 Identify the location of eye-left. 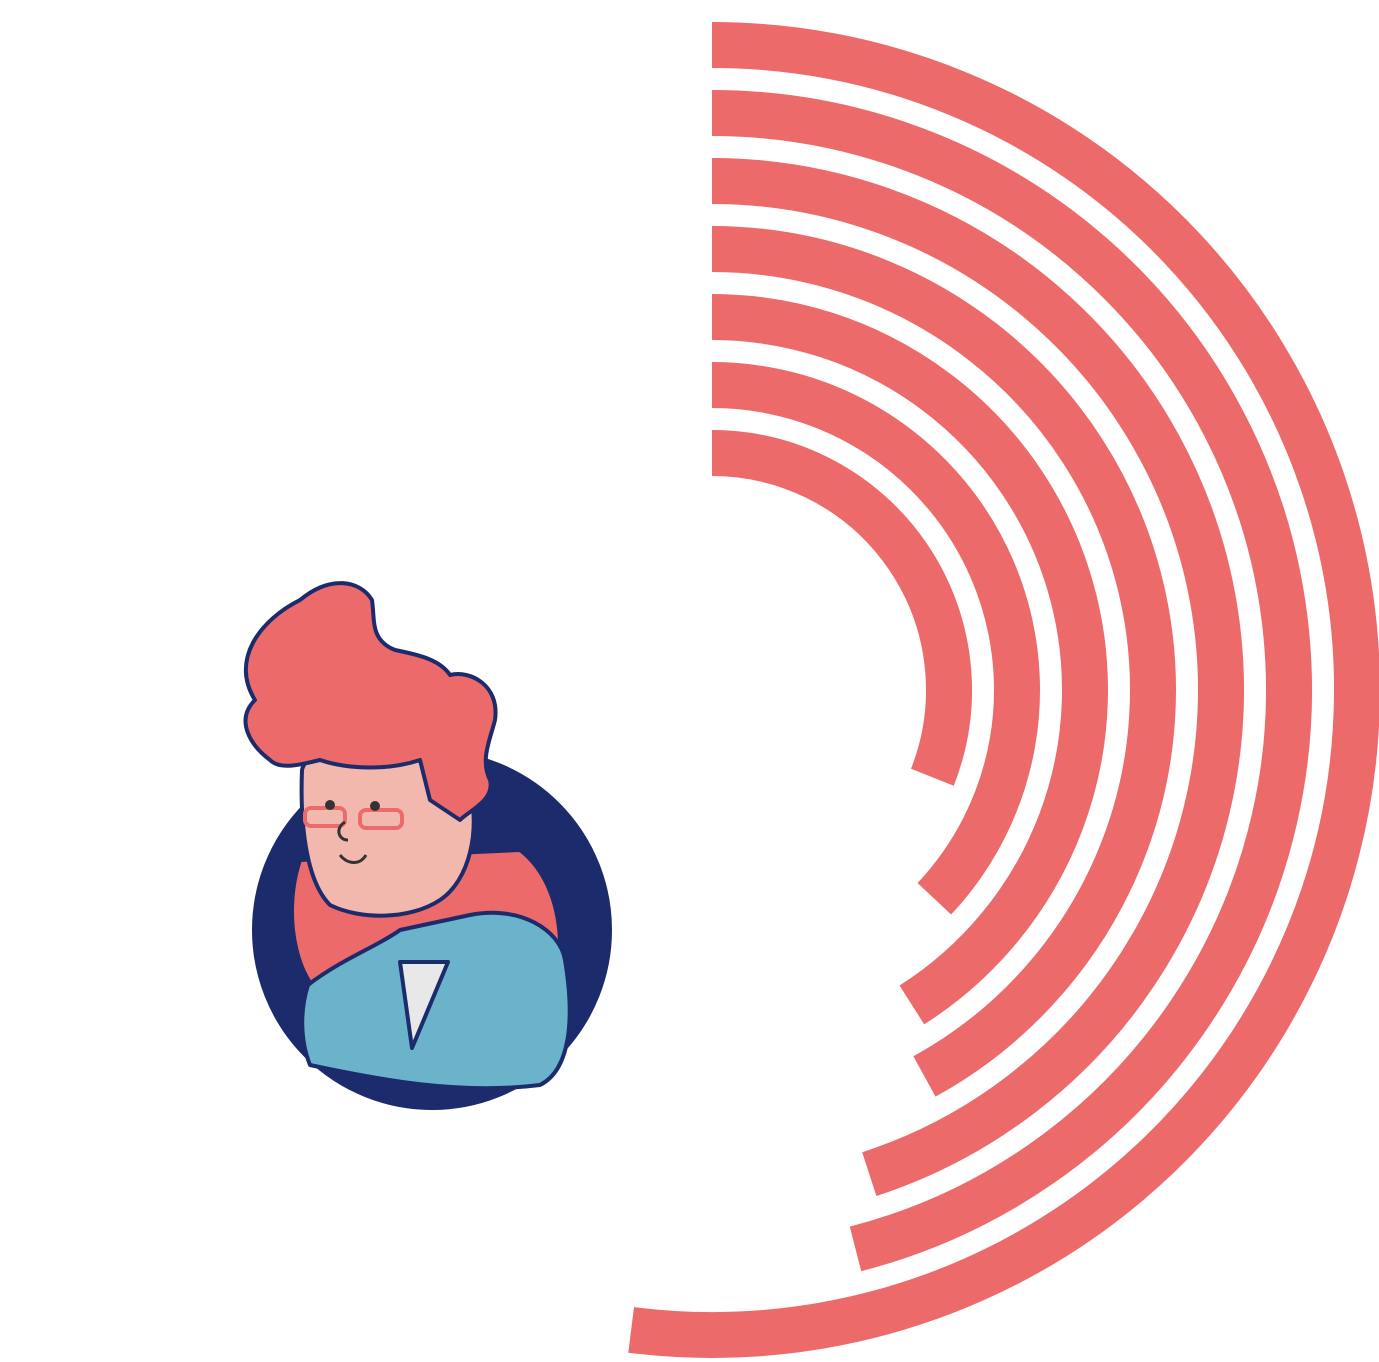
(330, 805).